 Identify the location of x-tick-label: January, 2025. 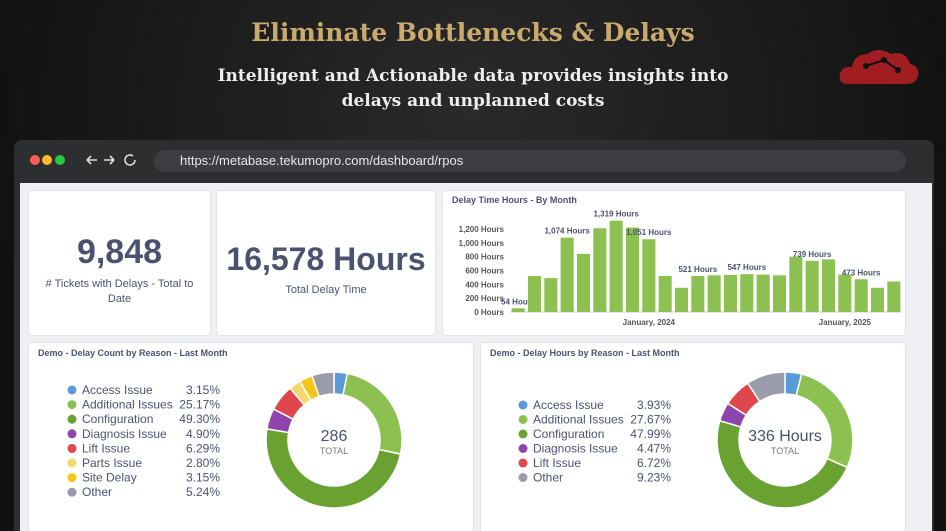
(845, 322).